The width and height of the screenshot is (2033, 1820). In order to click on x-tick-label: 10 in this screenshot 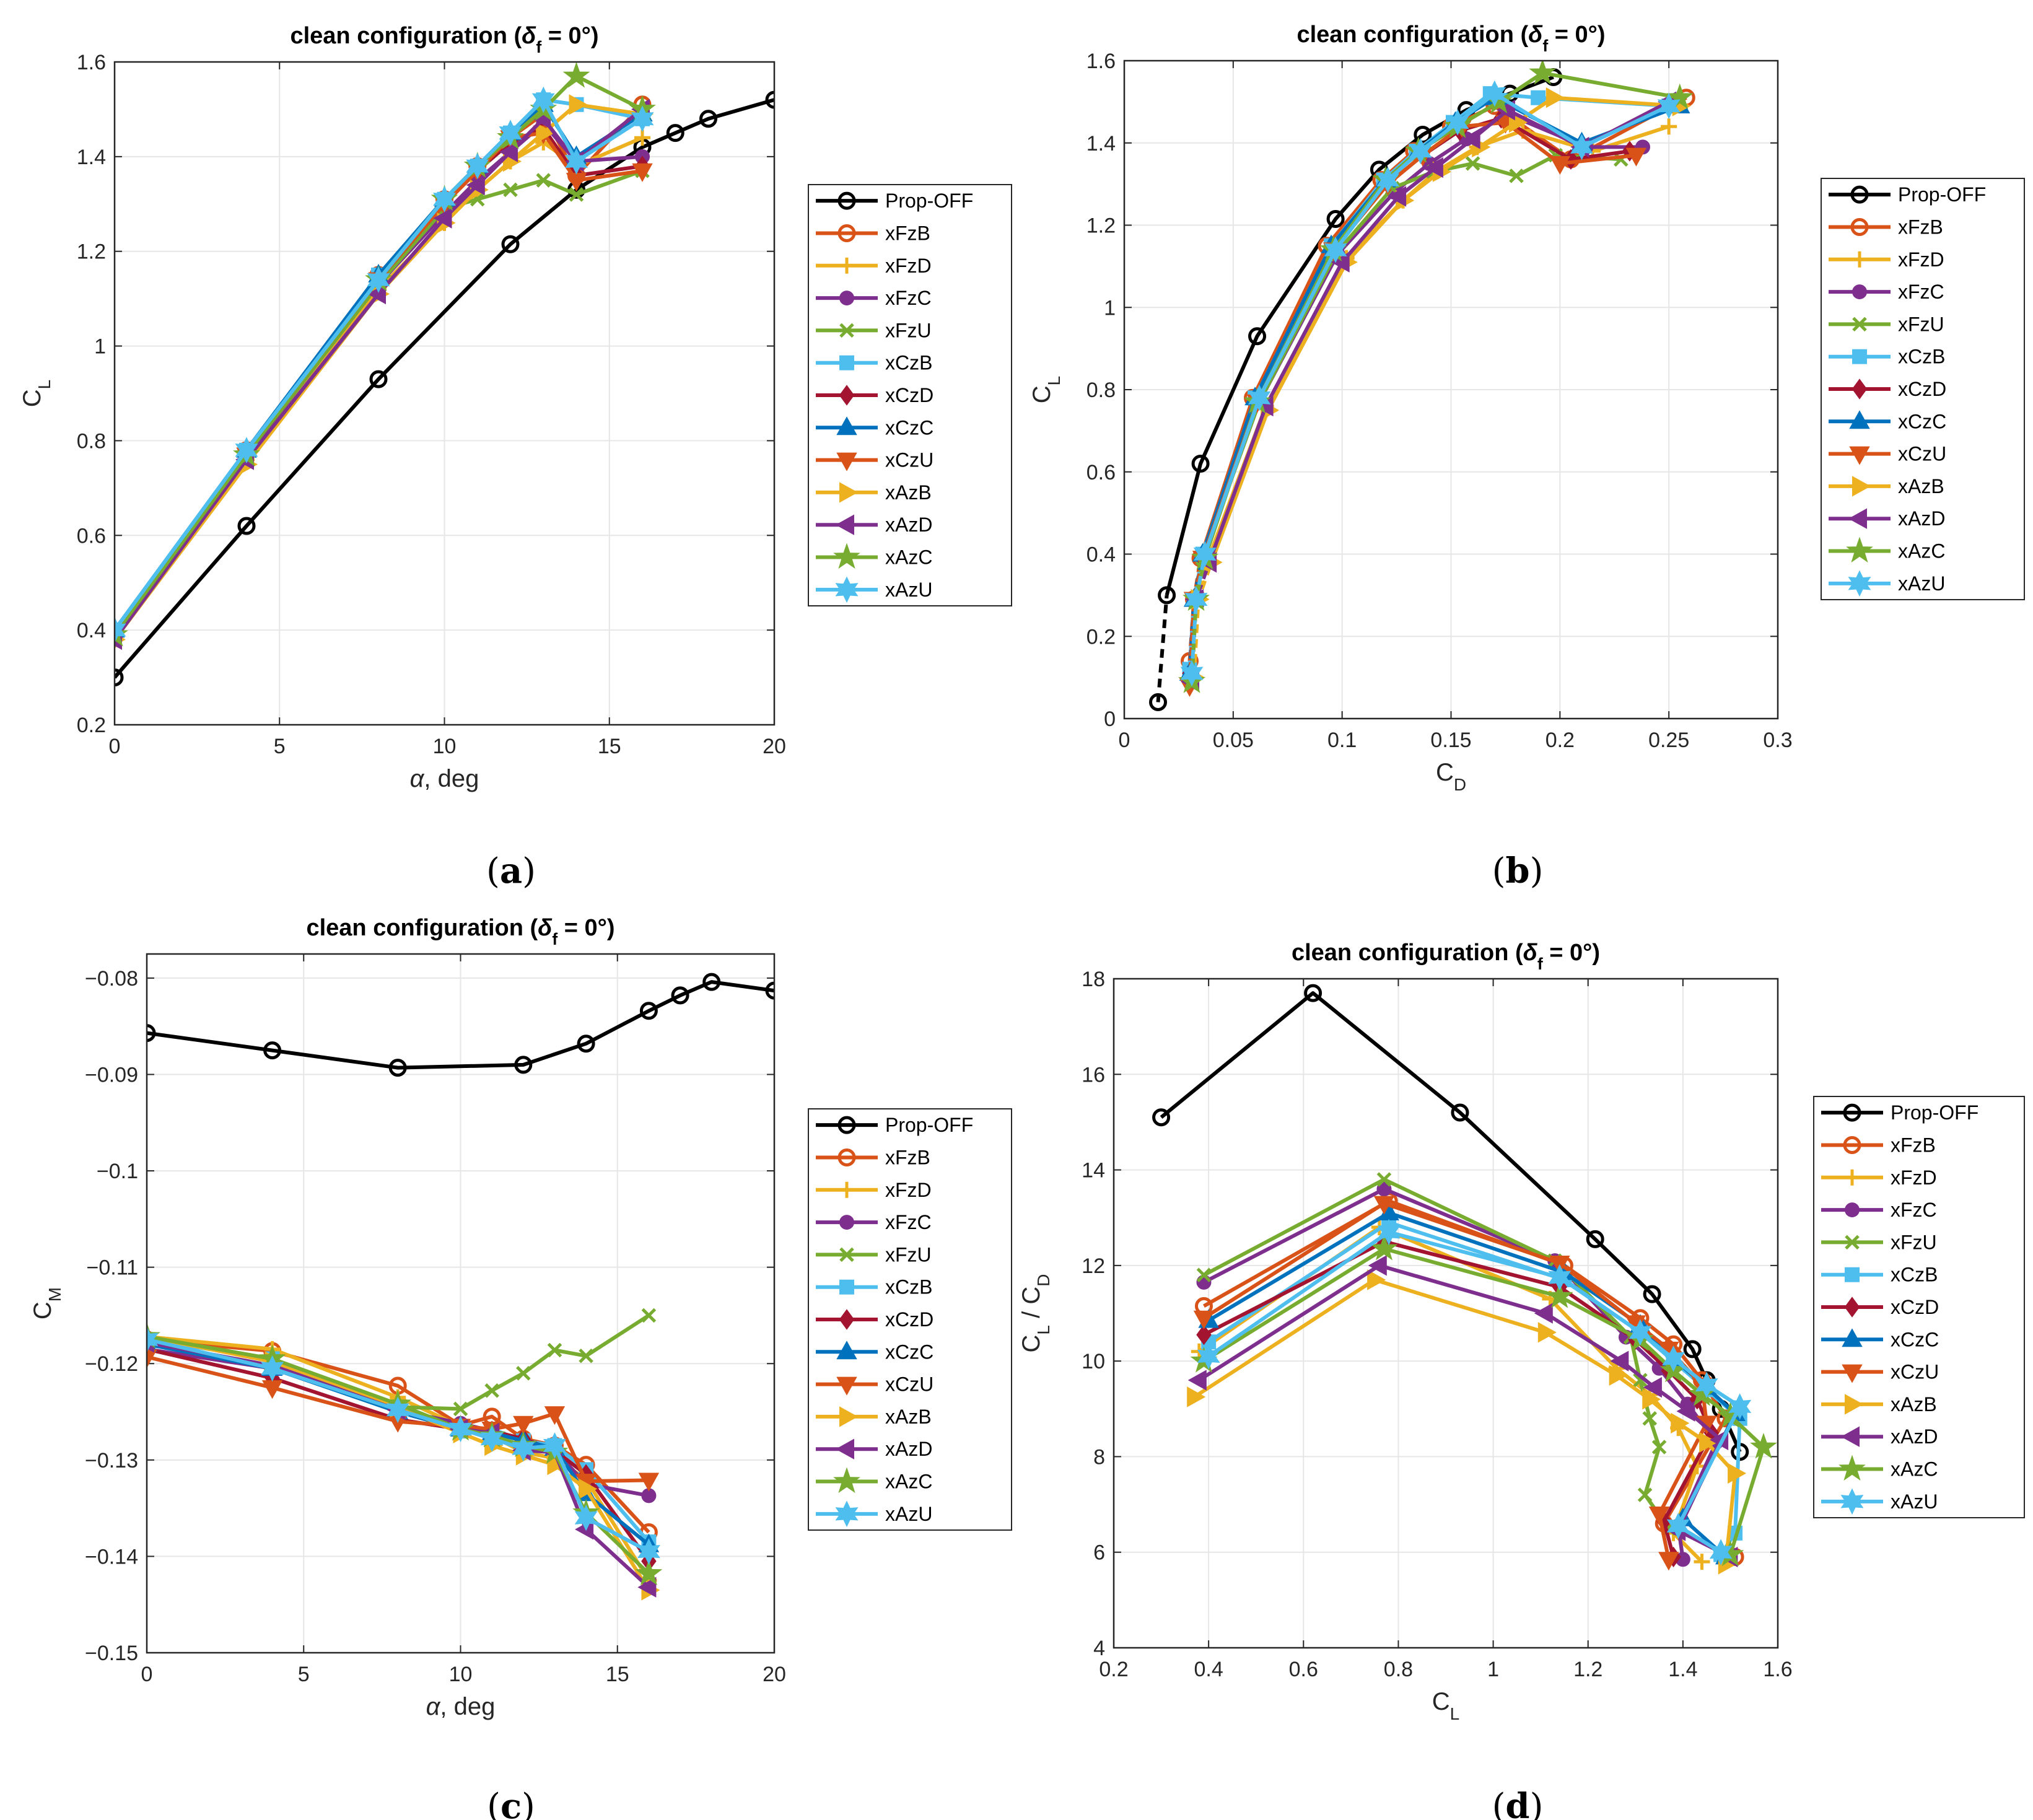, I will do `click(445, 746)`.